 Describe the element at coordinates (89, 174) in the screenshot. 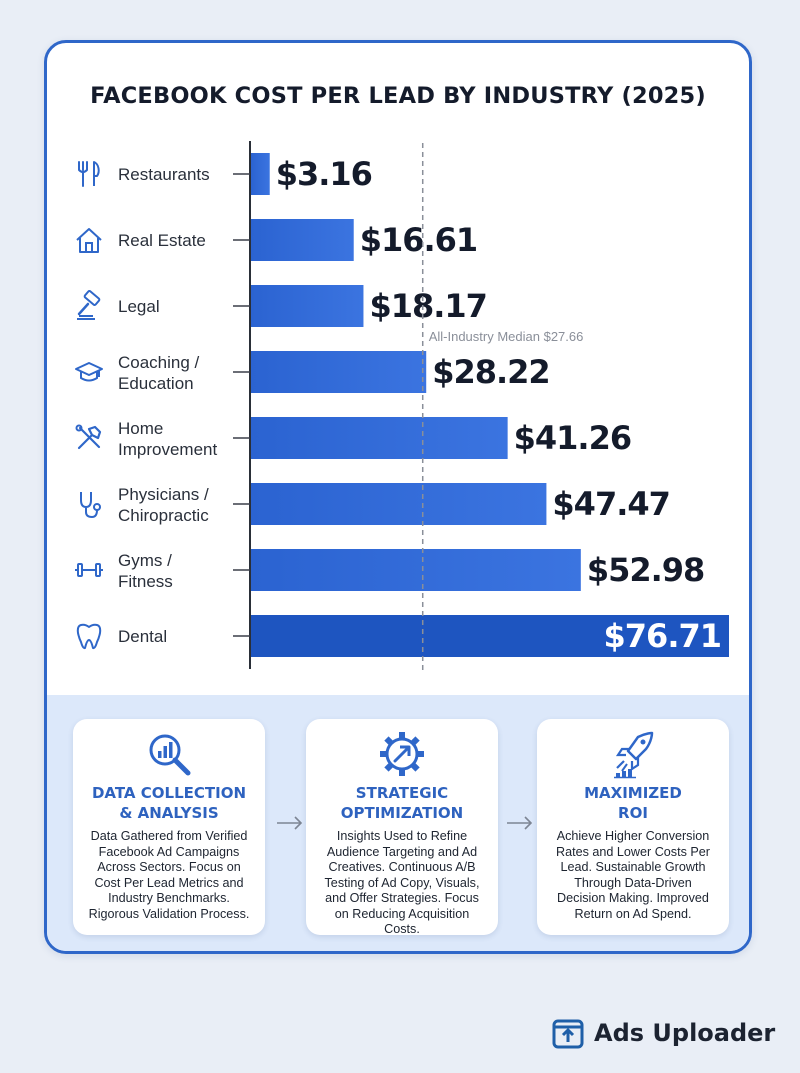

I see `fork-knife-icon` at that location.